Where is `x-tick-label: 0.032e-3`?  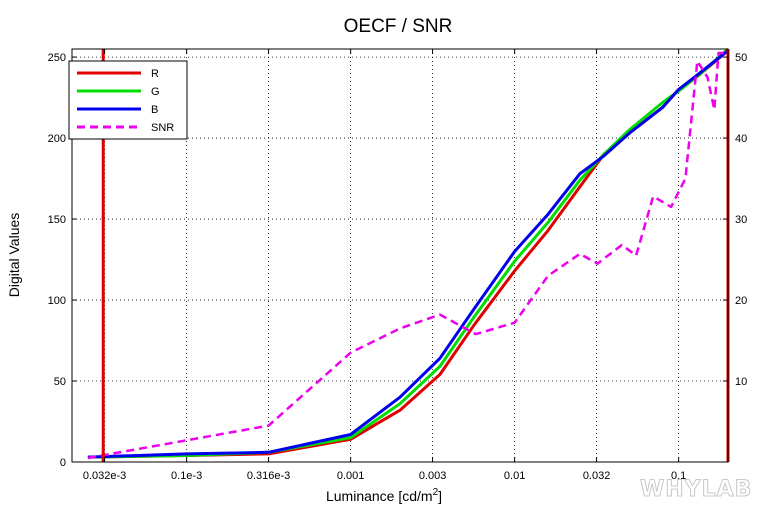 x-tick-label: 0.032e-3 is located at coordinates (104, 476).